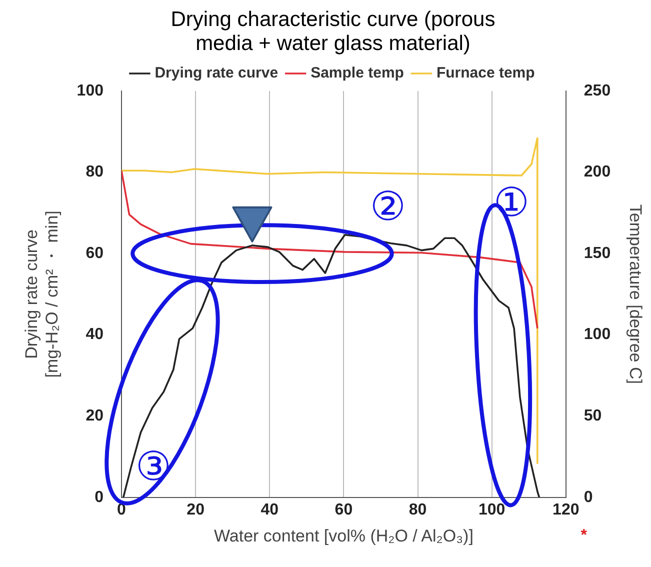  What do you see at coordinates (343, 509) in the screenshot?
I see `x-tick-label: 60` at bounding box center [343, 509].